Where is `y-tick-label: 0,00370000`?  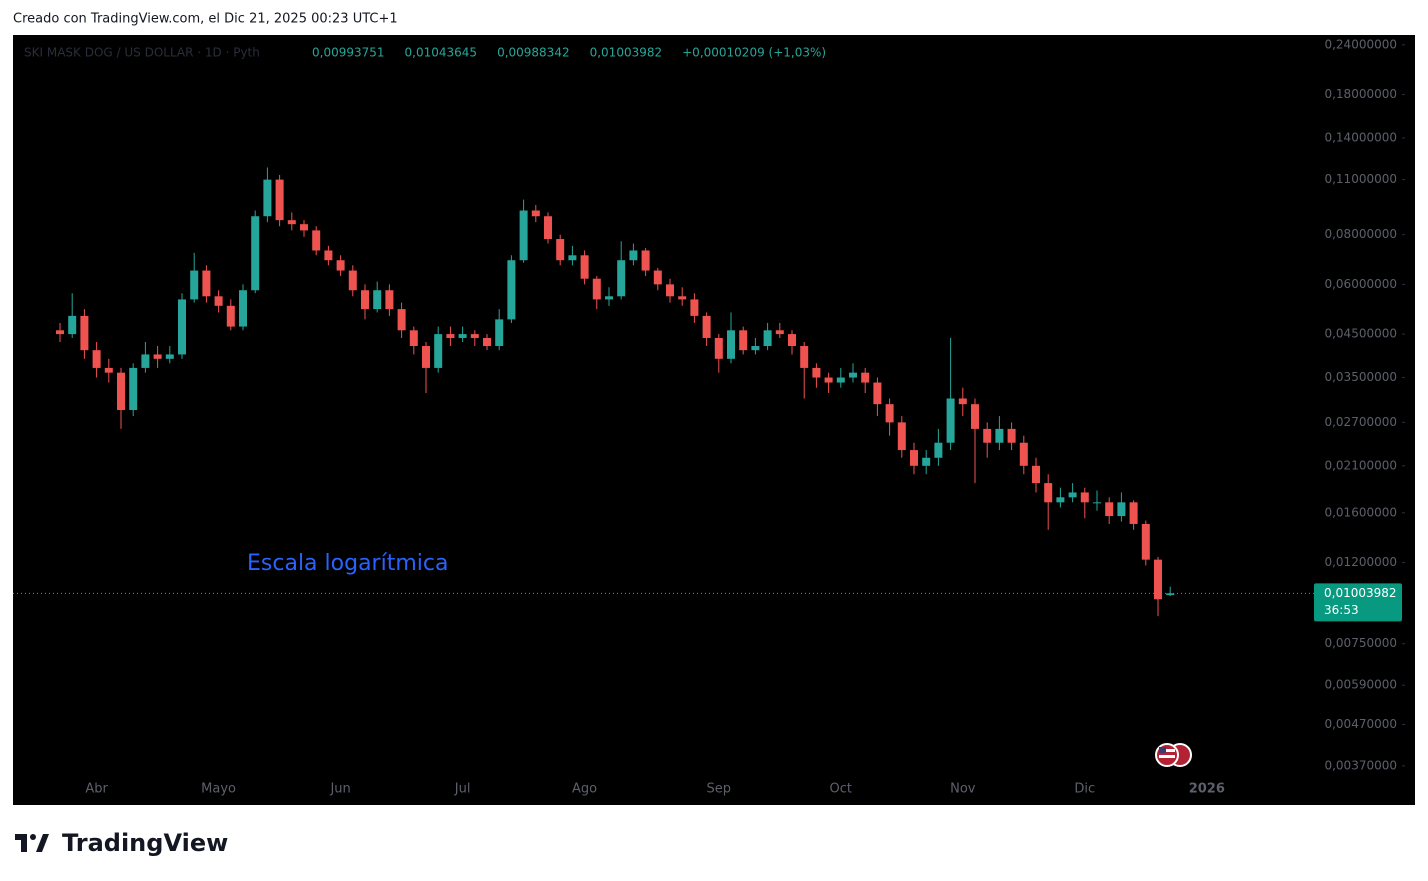
y-tick-label: 0,00370000 is located at coordinates (1360, 765).